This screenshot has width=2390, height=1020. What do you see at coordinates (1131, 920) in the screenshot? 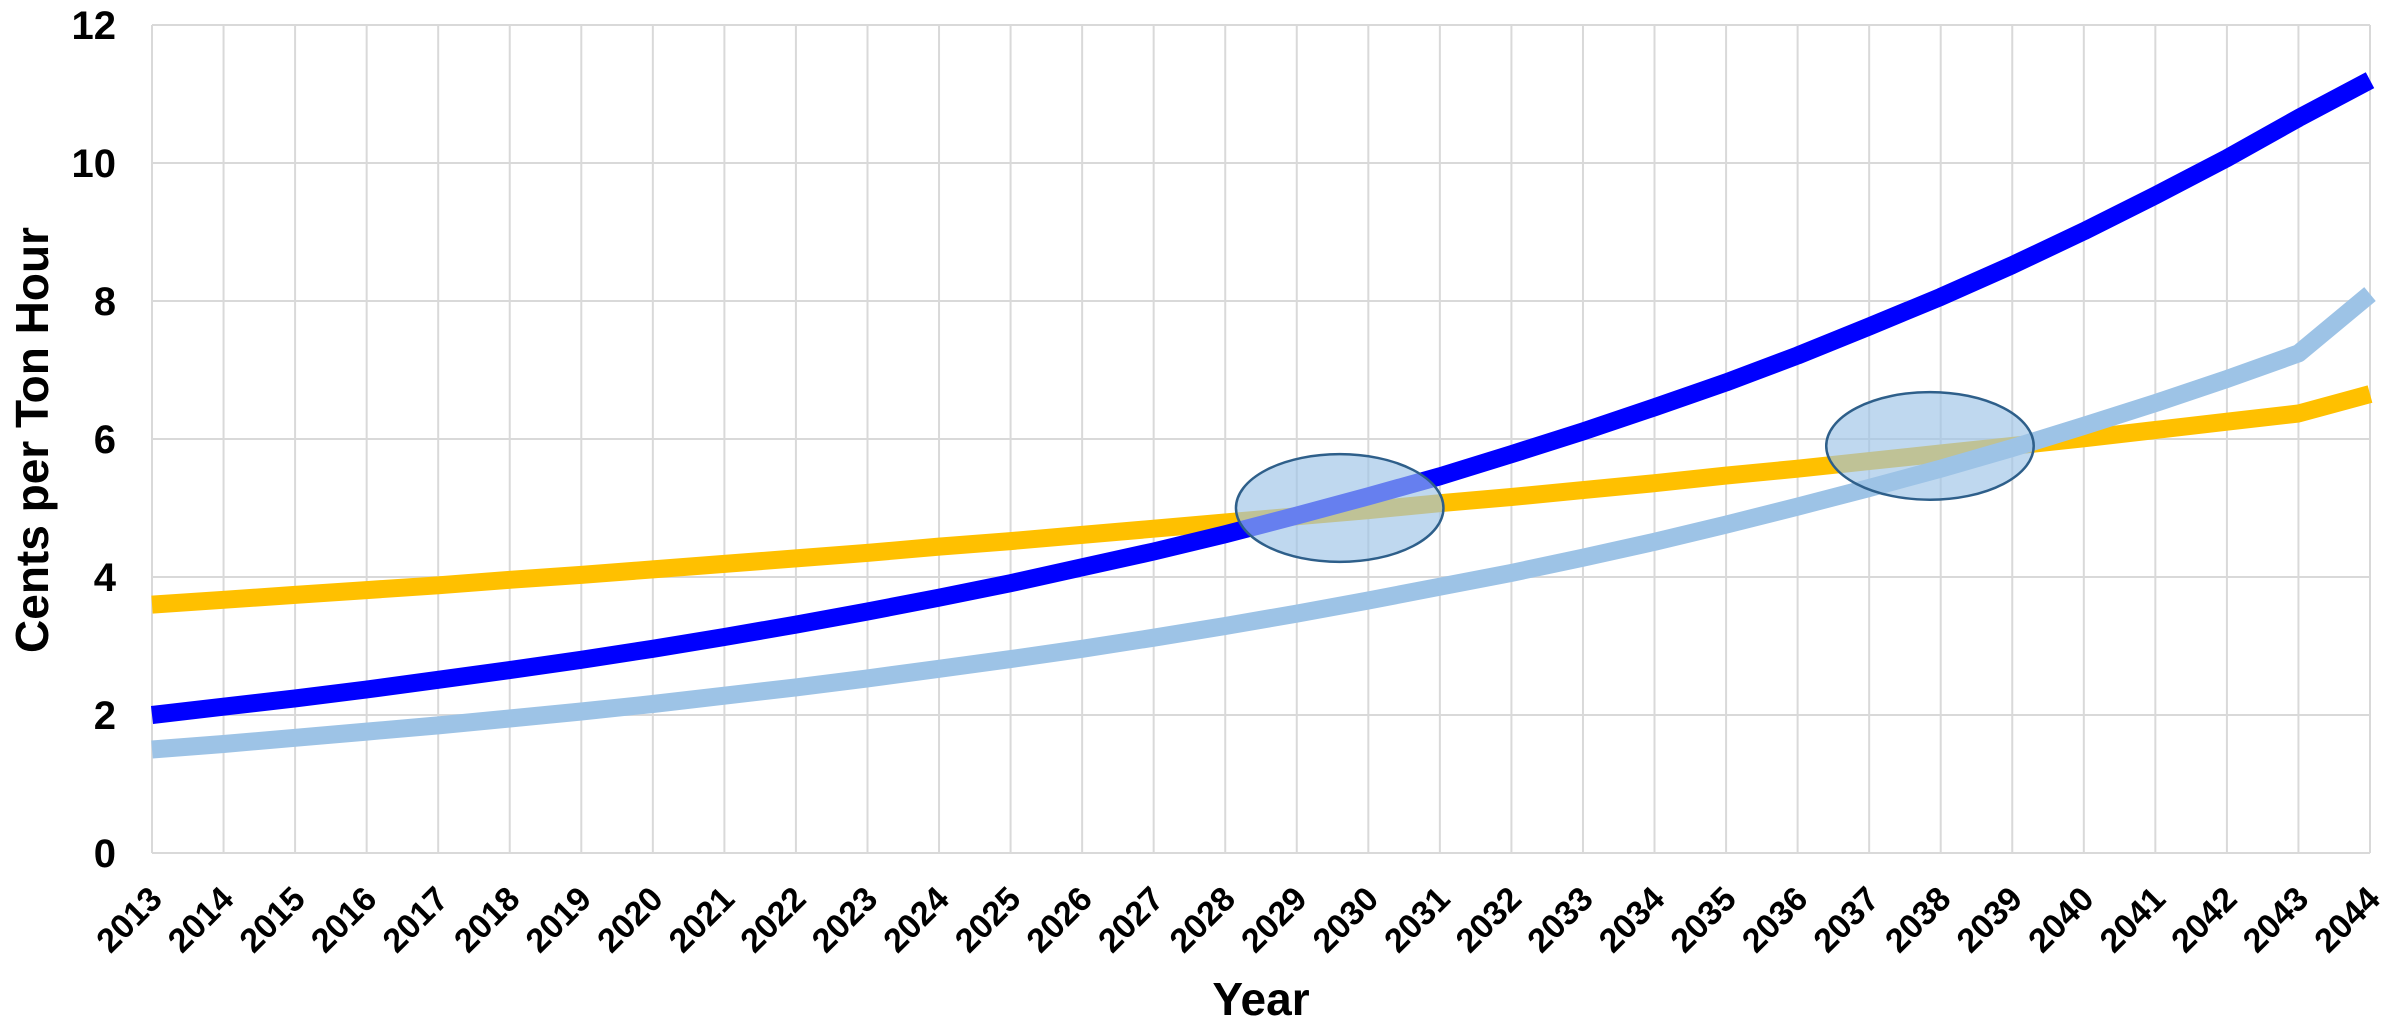
I see `x-tick-label: 2027` at bounding box center [1131, 920].